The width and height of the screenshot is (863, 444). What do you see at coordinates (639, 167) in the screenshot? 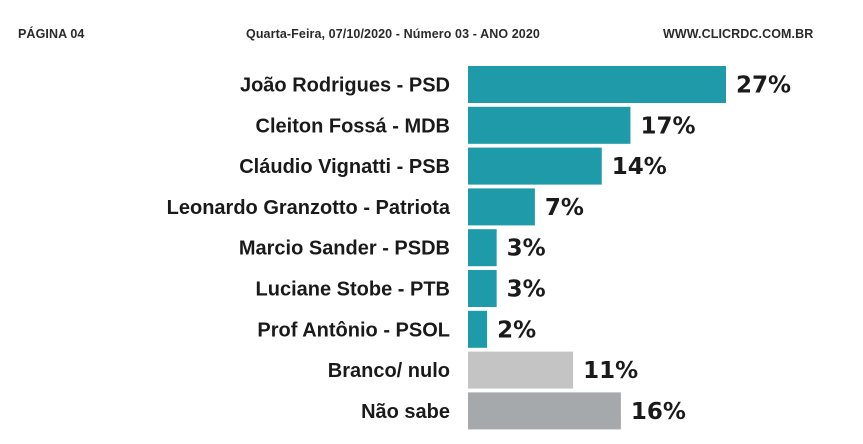
I see `value-label: 14%` at bounding box center [639, 167].